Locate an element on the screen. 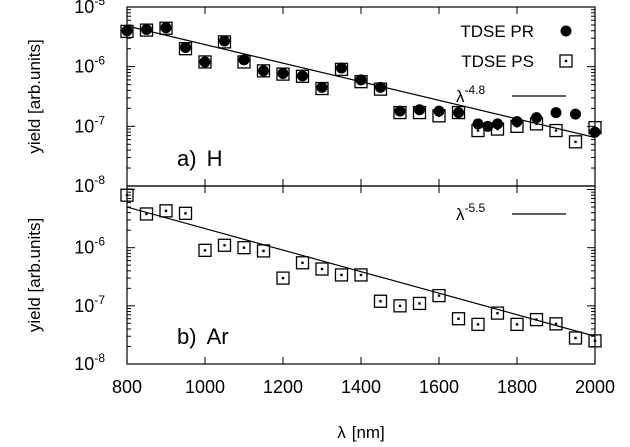 This screenshot has width=630, height=447. y-tick-label: 10-5 is located at coordinates (89, 8).